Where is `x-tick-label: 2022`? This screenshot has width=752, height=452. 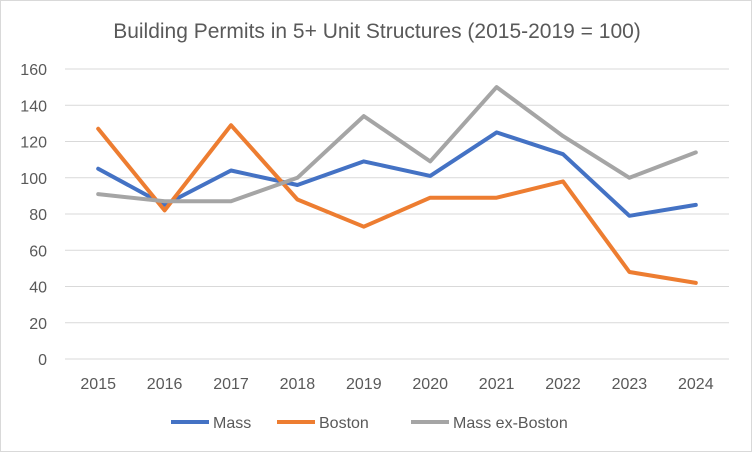
x-tick-label: 2022 is located at coordinates (563, 384).